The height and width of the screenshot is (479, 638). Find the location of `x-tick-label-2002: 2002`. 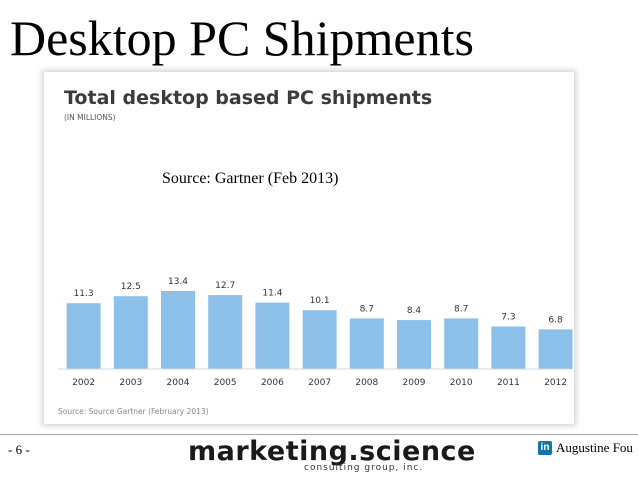

x-tick-label-2002: 2002 is located at coordinates (83, 383).